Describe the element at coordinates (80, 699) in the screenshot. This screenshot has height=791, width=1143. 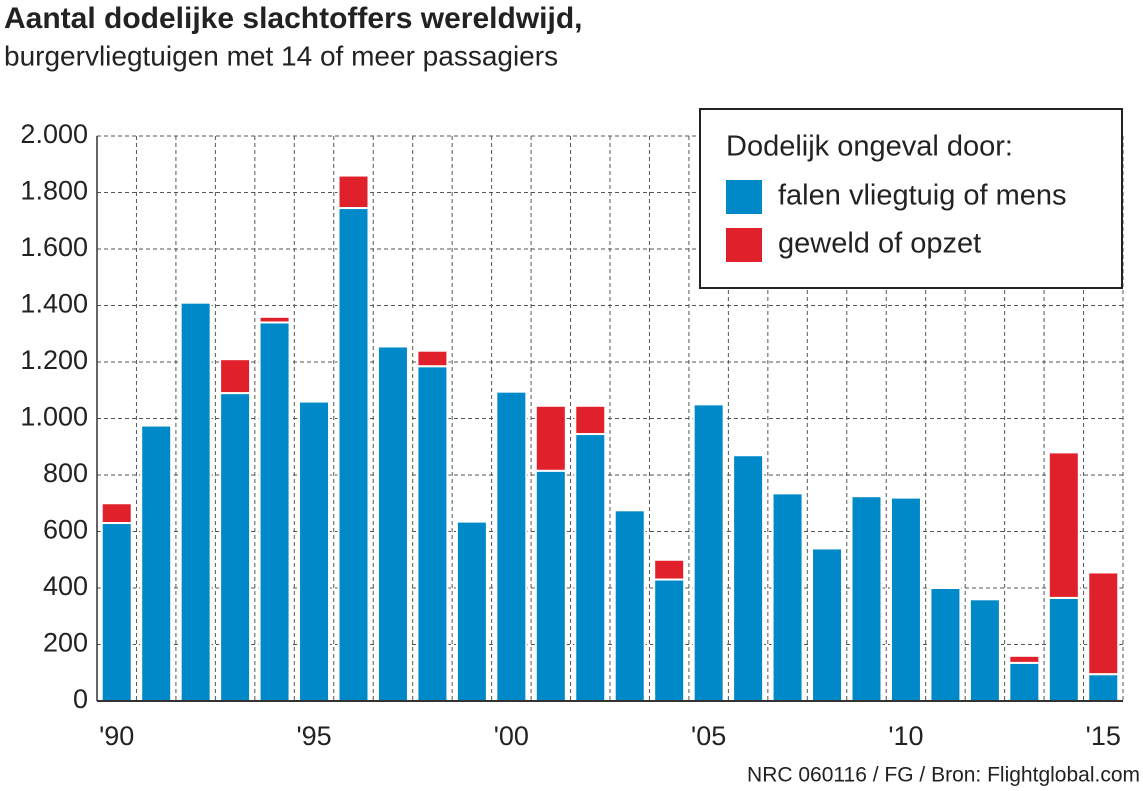
I see `y-tick-label: 0` at that location.